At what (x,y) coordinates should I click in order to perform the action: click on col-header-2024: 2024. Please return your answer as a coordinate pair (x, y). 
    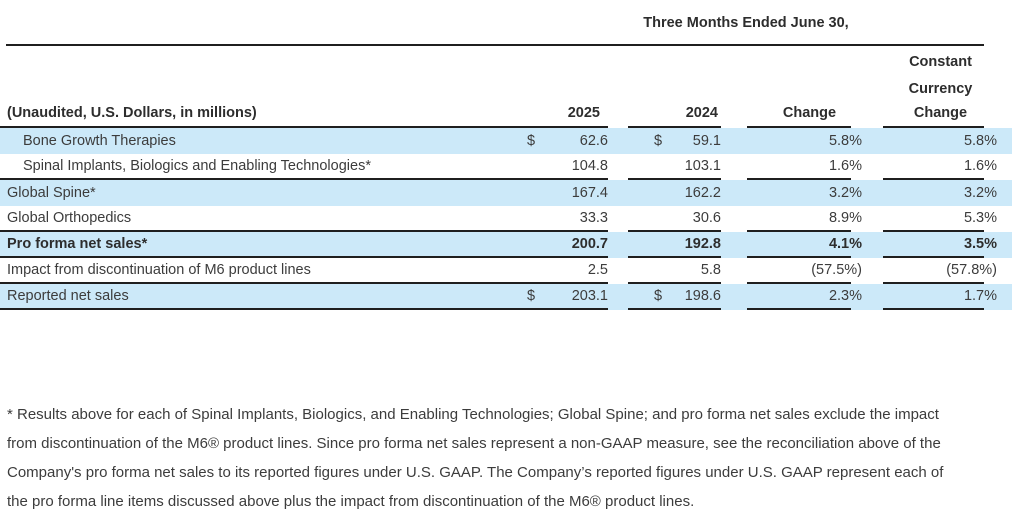
    Looking at the image, I should click on (674, 111).